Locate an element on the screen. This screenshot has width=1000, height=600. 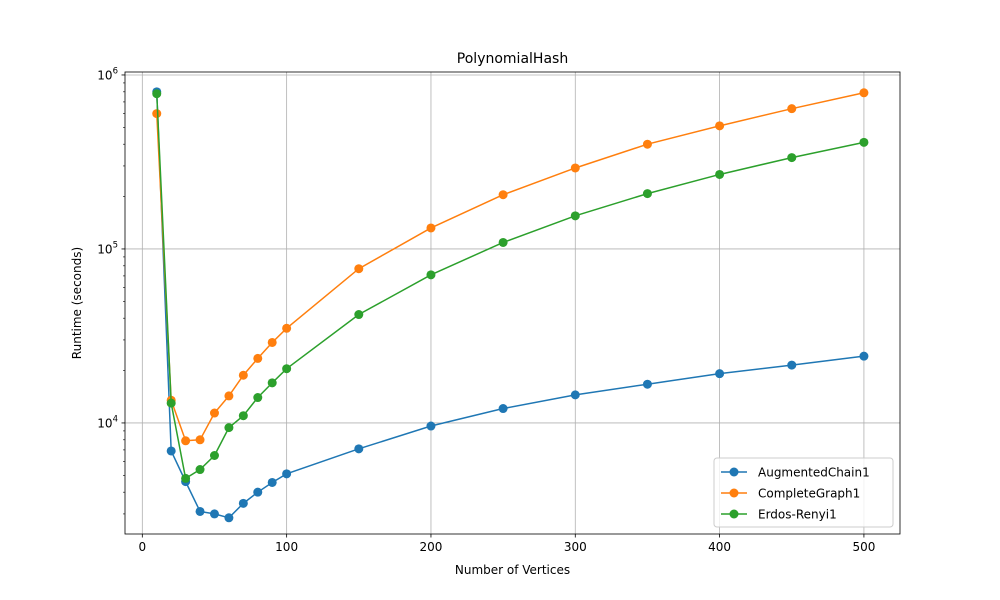
legend-label-erdos-renyi1: Erdos-Renyi1 is located at coordinates (797, 515).